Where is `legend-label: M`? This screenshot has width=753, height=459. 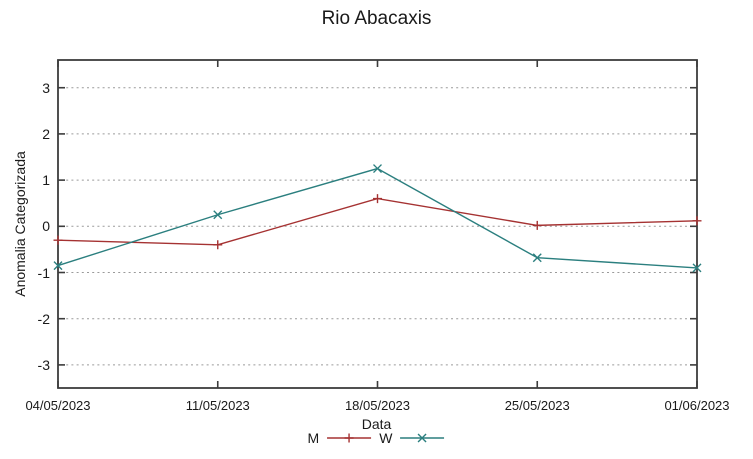 legend-label: M is located at coordinates (313, 438).